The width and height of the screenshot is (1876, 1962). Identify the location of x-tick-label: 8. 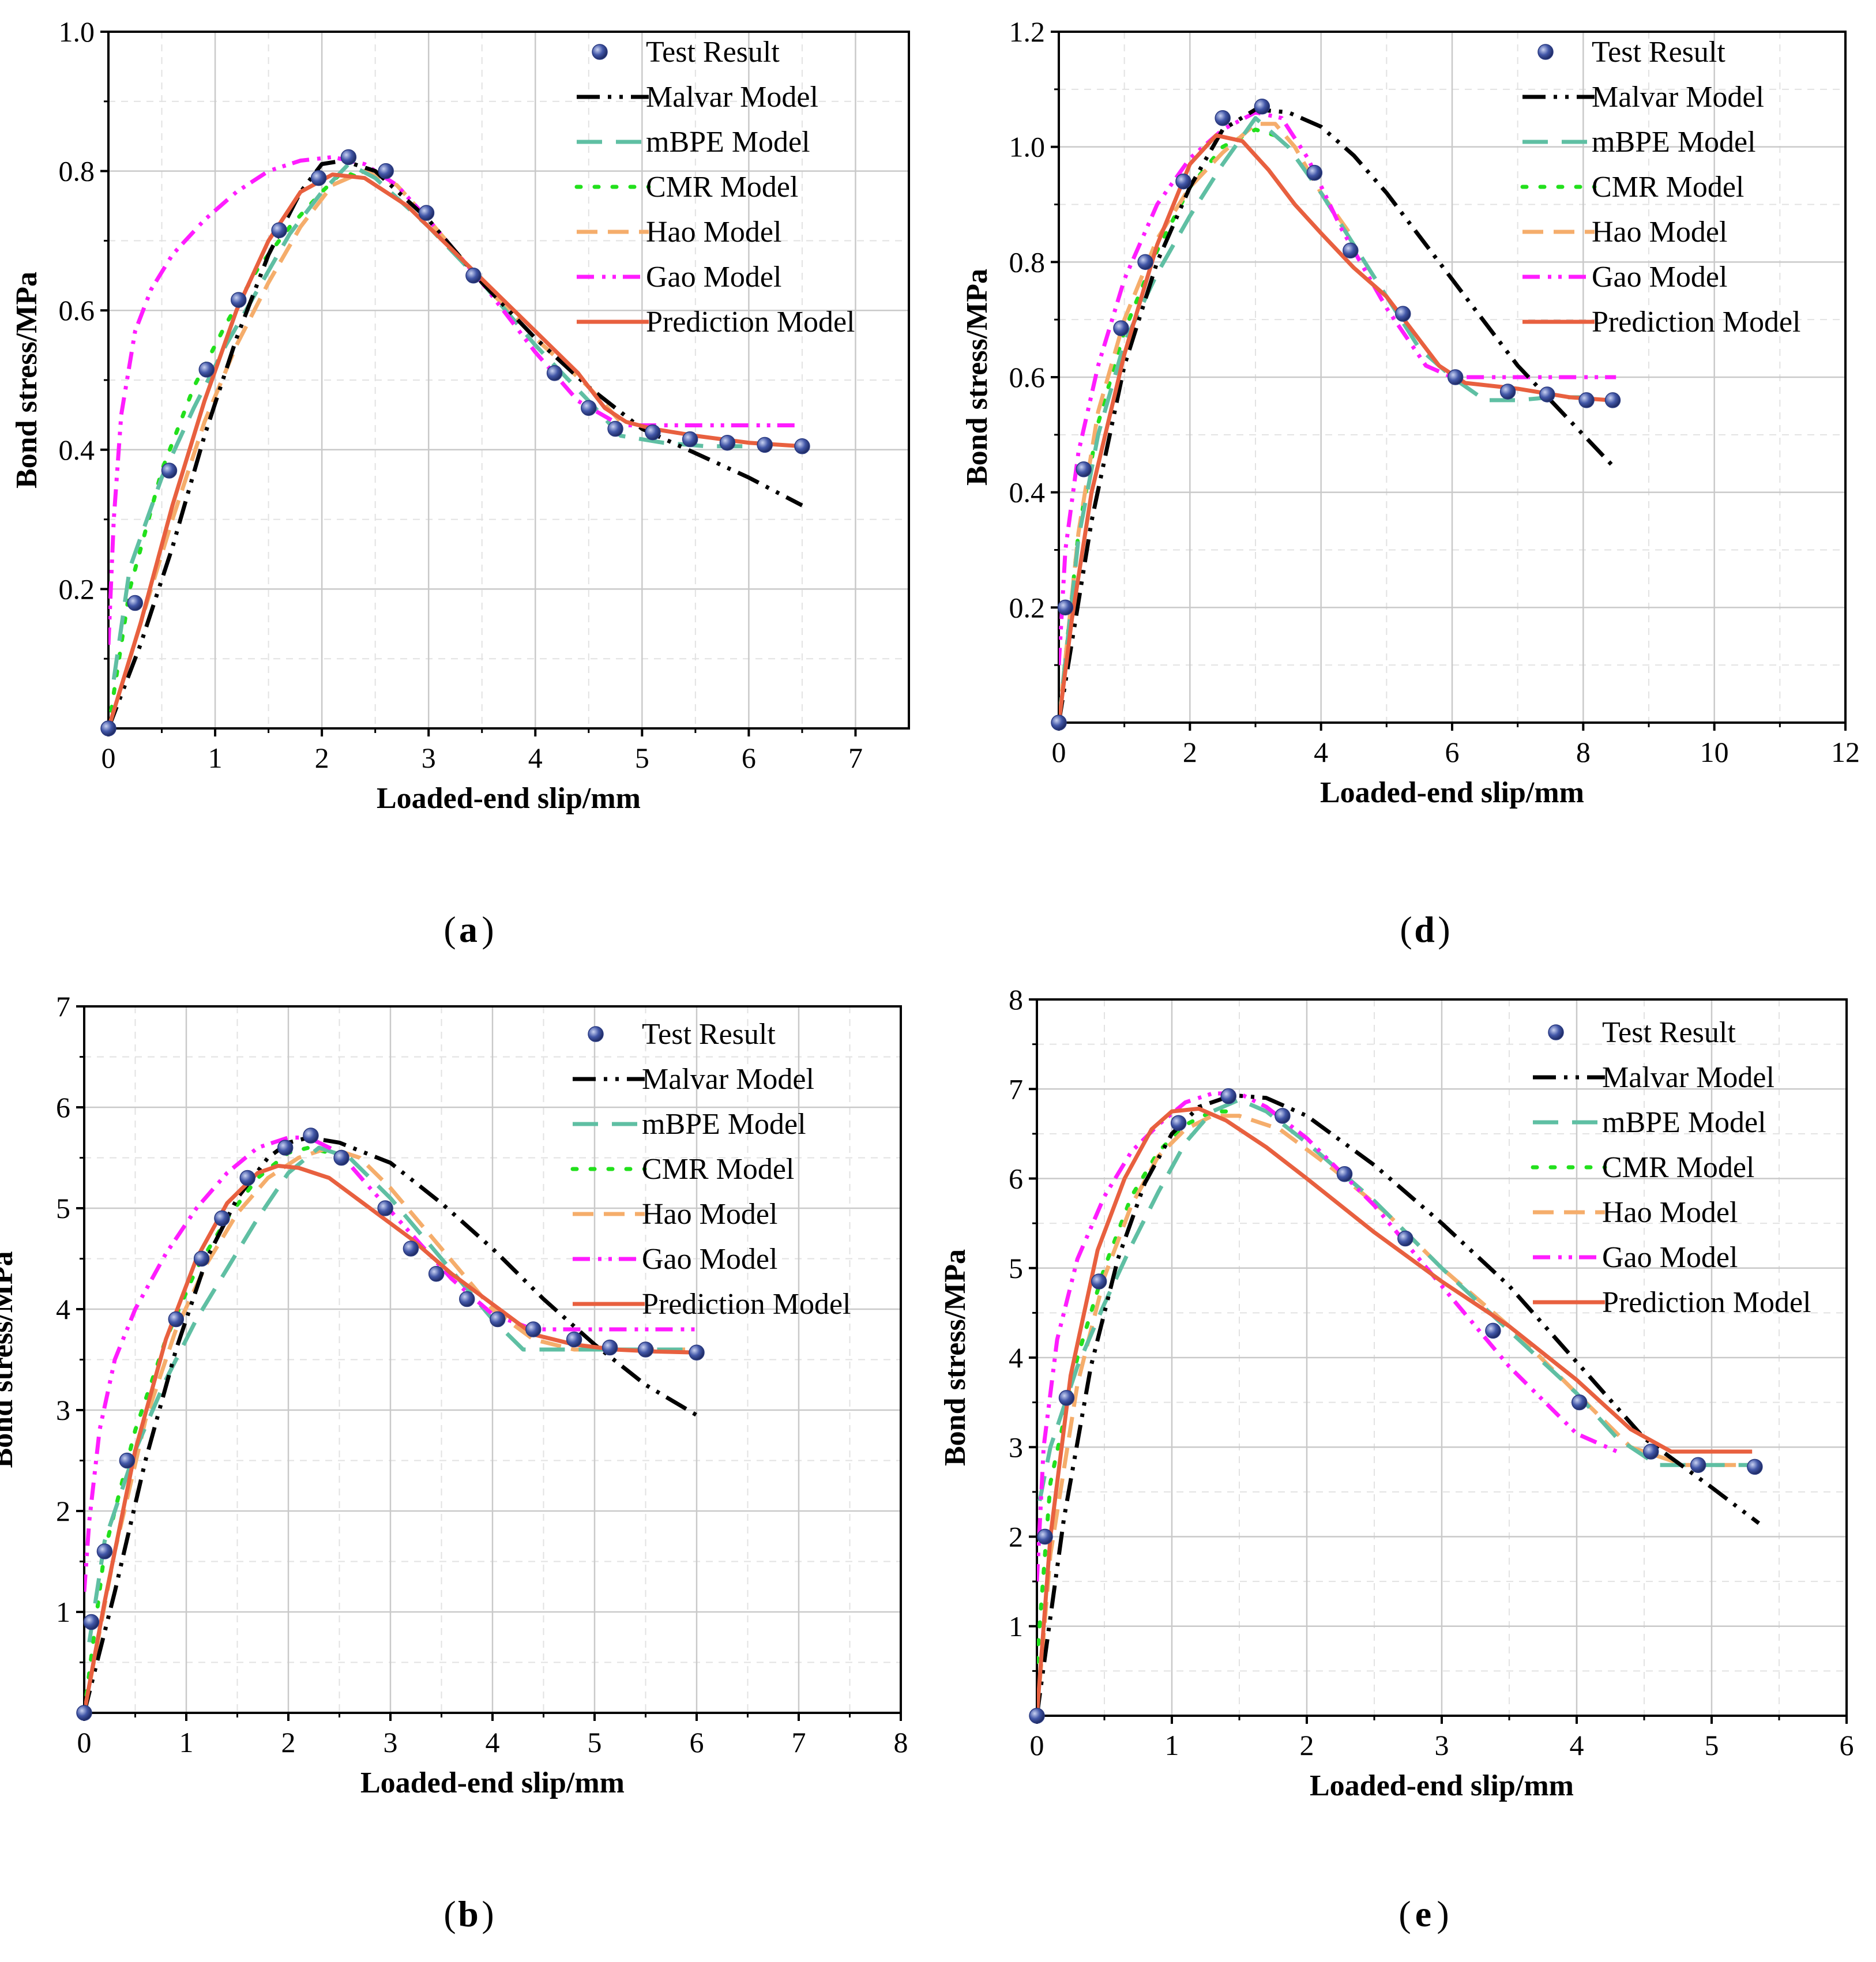
(901, 1742).